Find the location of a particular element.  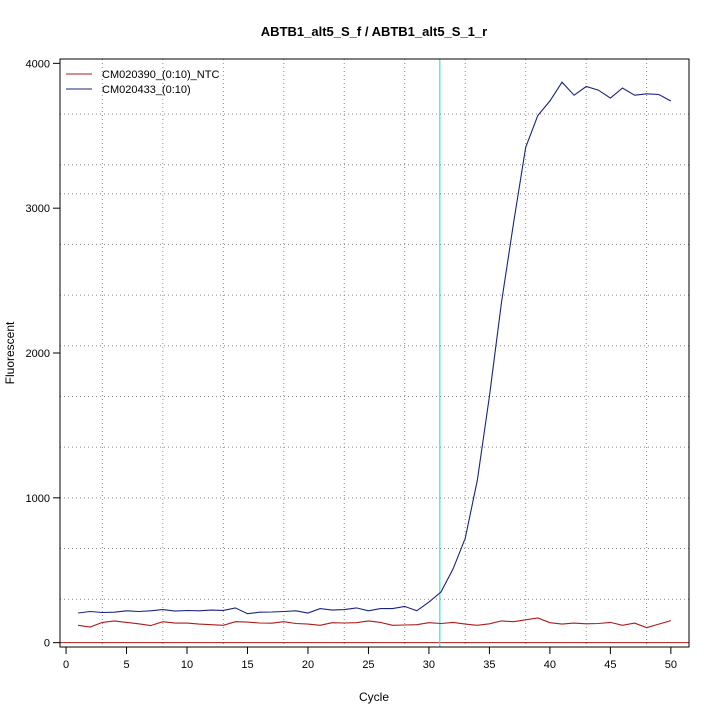

x-tick-label: 25 is located at coordinates (368, 665).